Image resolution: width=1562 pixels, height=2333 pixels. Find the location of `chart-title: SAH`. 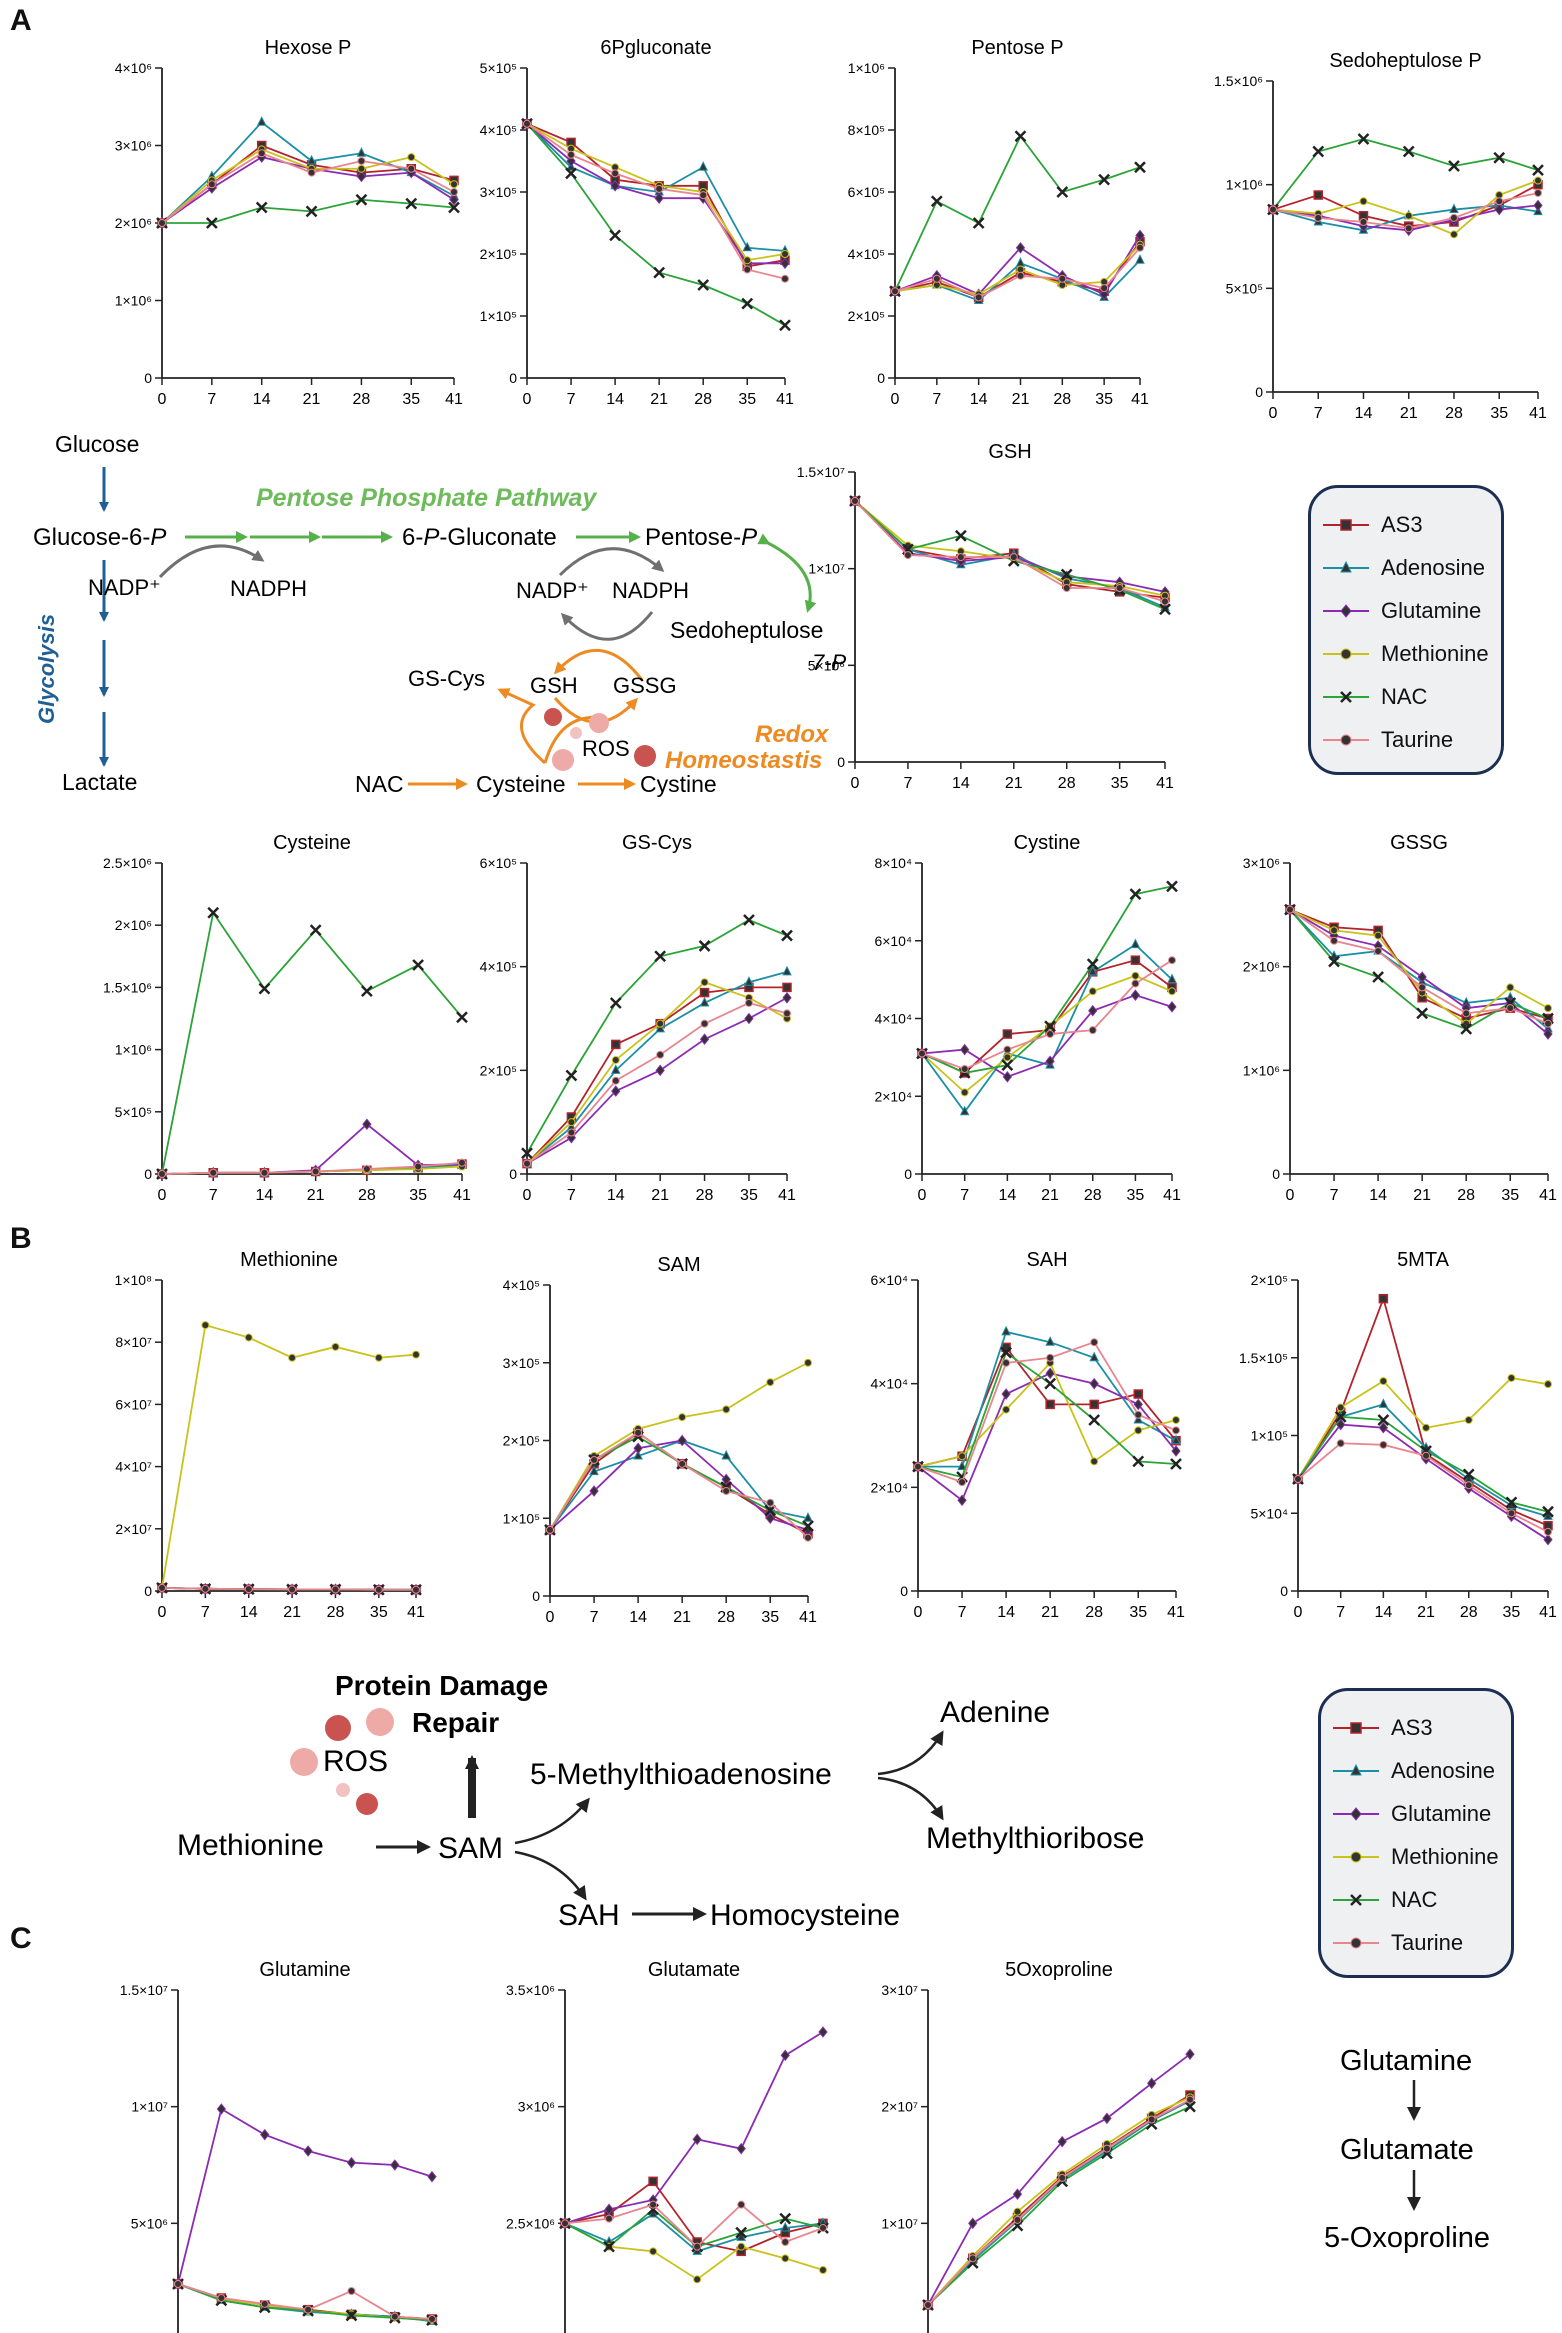

chart-title: SAH is located at coordinates (1046, 1260).